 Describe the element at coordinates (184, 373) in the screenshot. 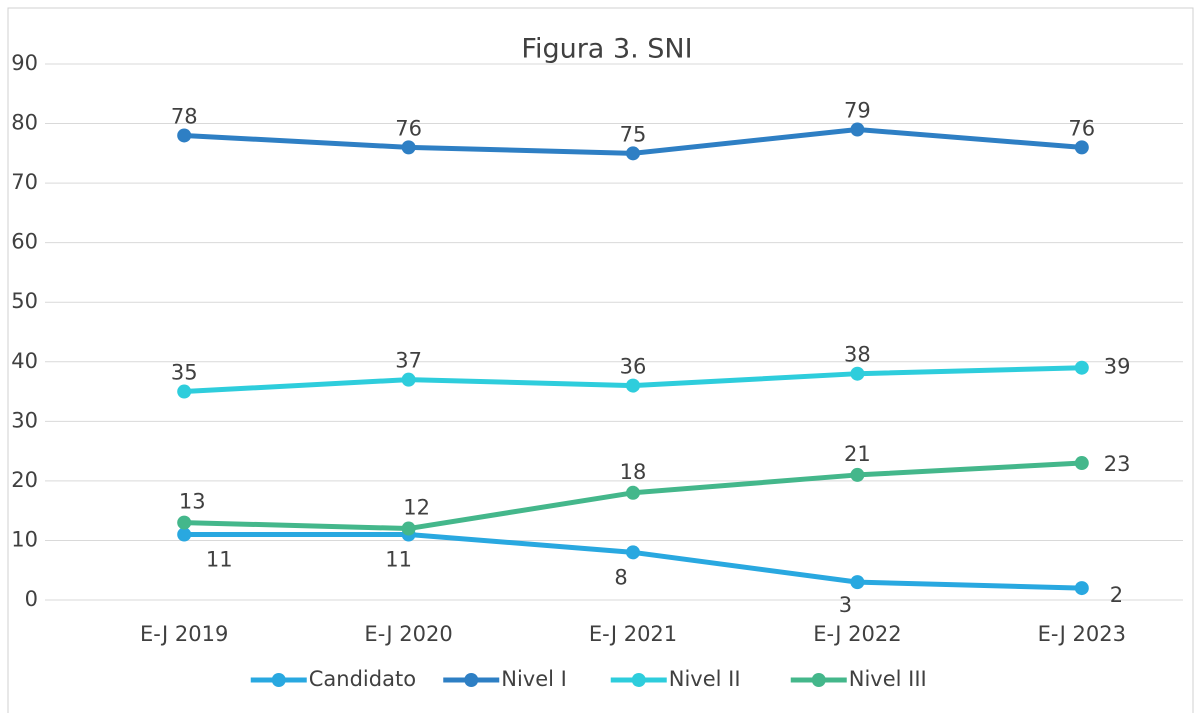

I see `data-label: 35` at that location.